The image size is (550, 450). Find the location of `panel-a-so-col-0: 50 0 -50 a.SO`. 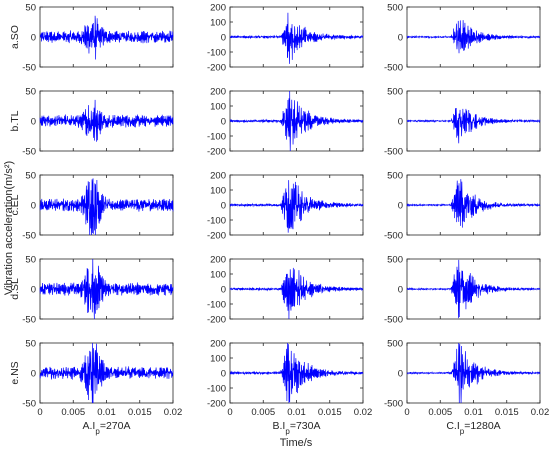

panel-a-so-col-0: 50 0 -50 a.SO is located at coordinates (91, 38).